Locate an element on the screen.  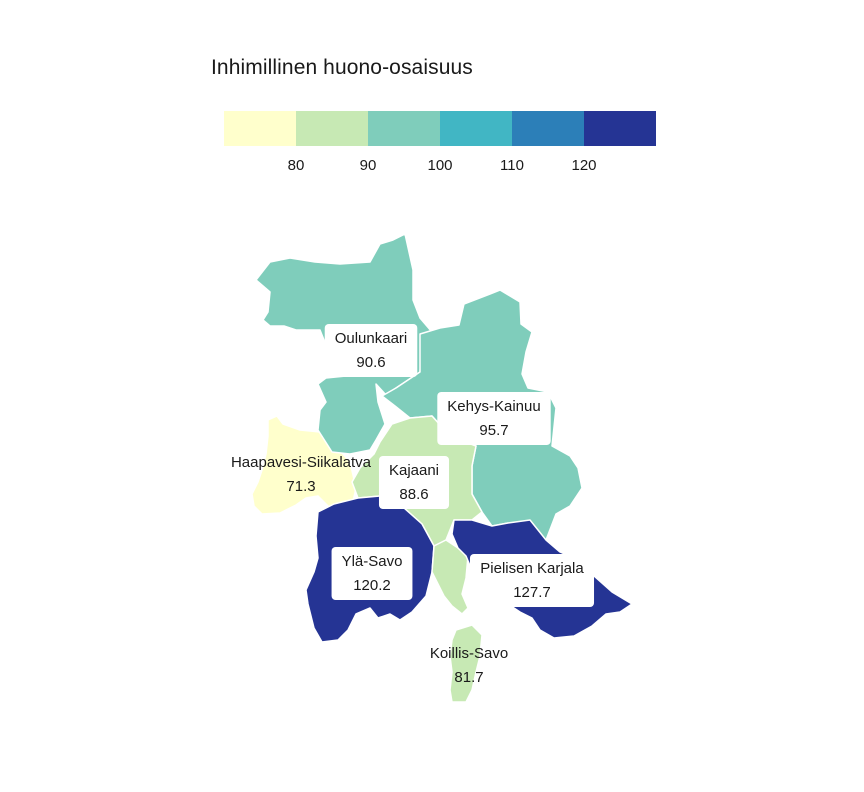
region-value: 81.7 is located at coordinates (468, 677).